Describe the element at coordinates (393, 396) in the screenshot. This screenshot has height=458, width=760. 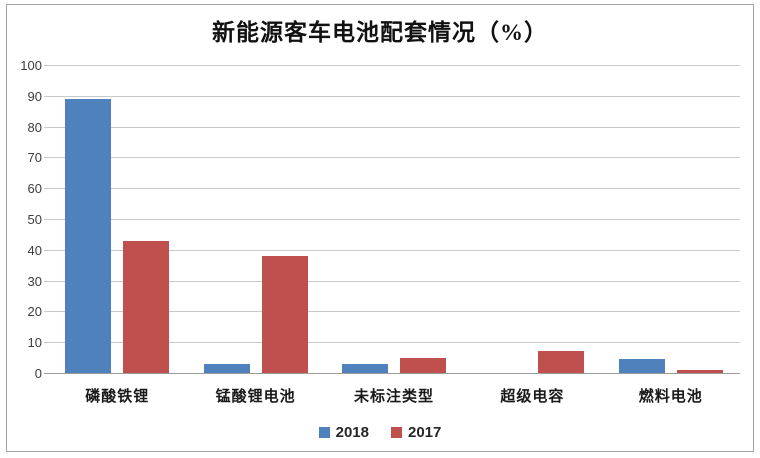
I see `x-category-label-2: 未标注类型` at that location.